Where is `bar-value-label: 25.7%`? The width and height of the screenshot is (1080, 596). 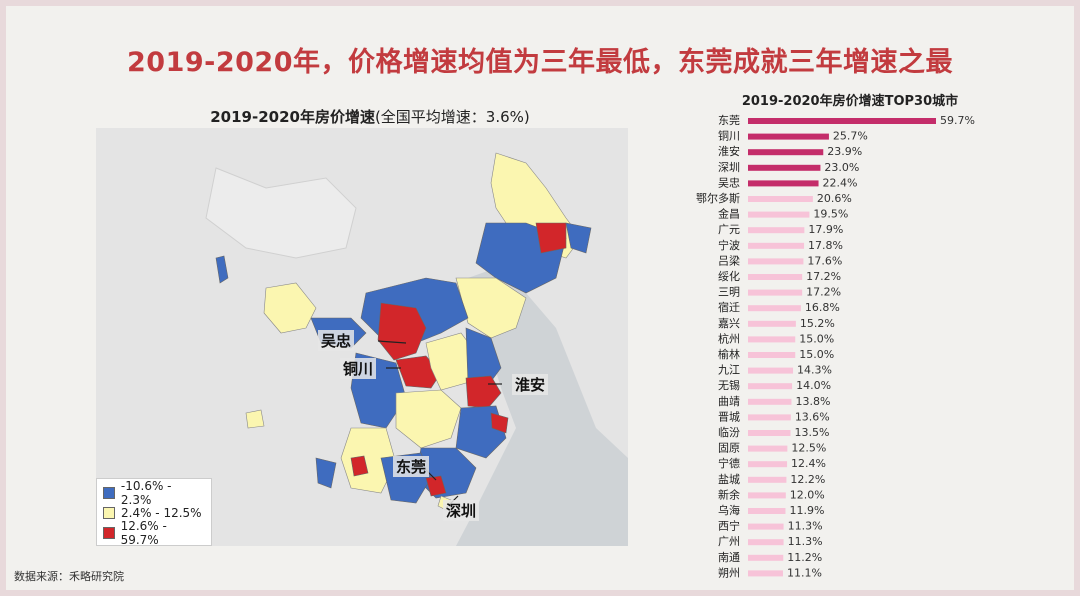 bar-value-label: 25.7% is located at coordinates (850, 136).